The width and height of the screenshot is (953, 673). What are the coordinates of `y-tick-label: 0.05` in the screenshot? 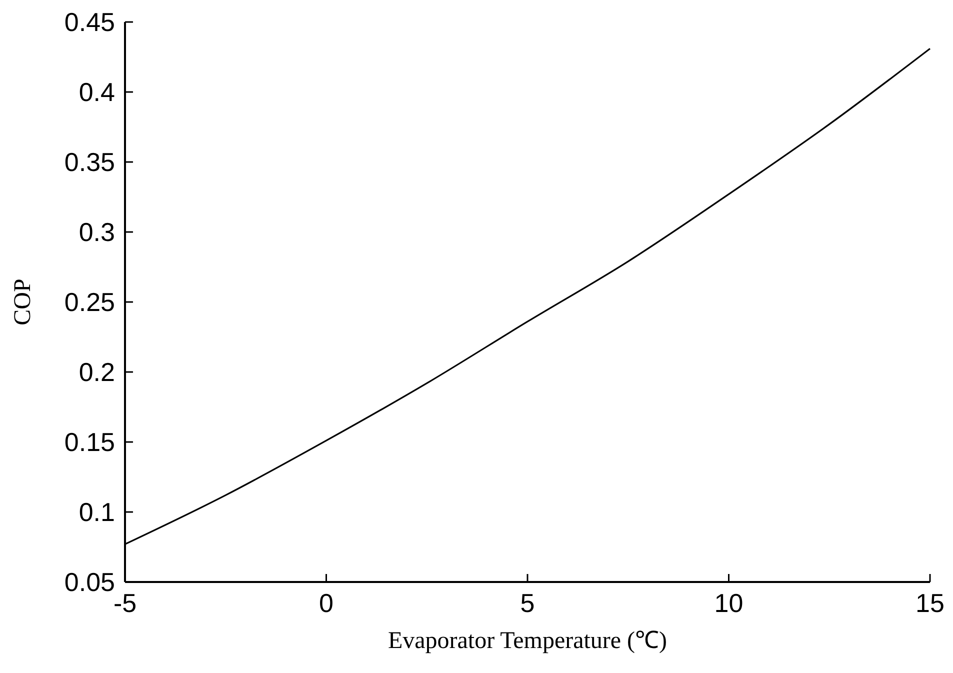 It's located at (89, 582).